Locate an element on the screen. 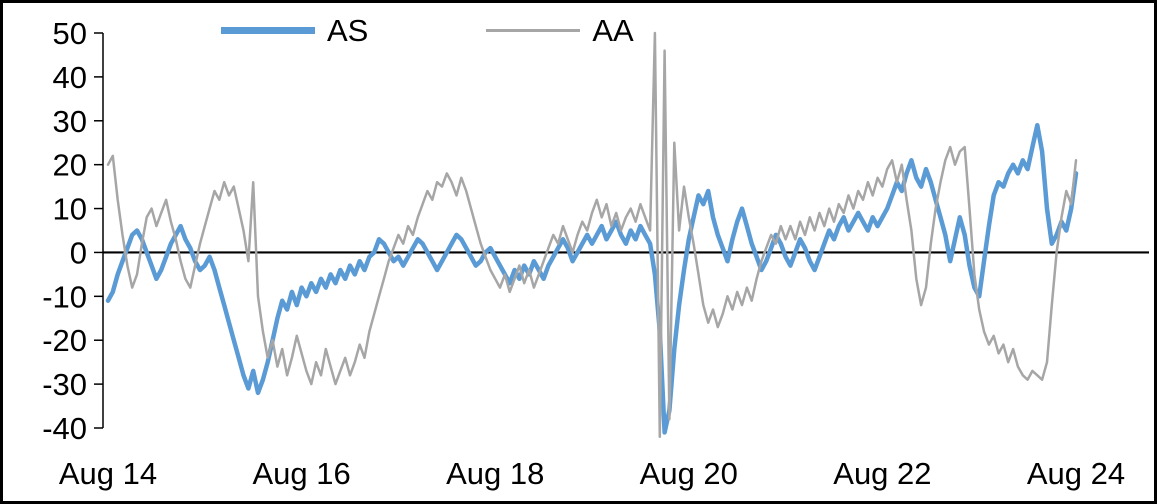  y-tick-label: -30 is located at coordinates (64, 384).